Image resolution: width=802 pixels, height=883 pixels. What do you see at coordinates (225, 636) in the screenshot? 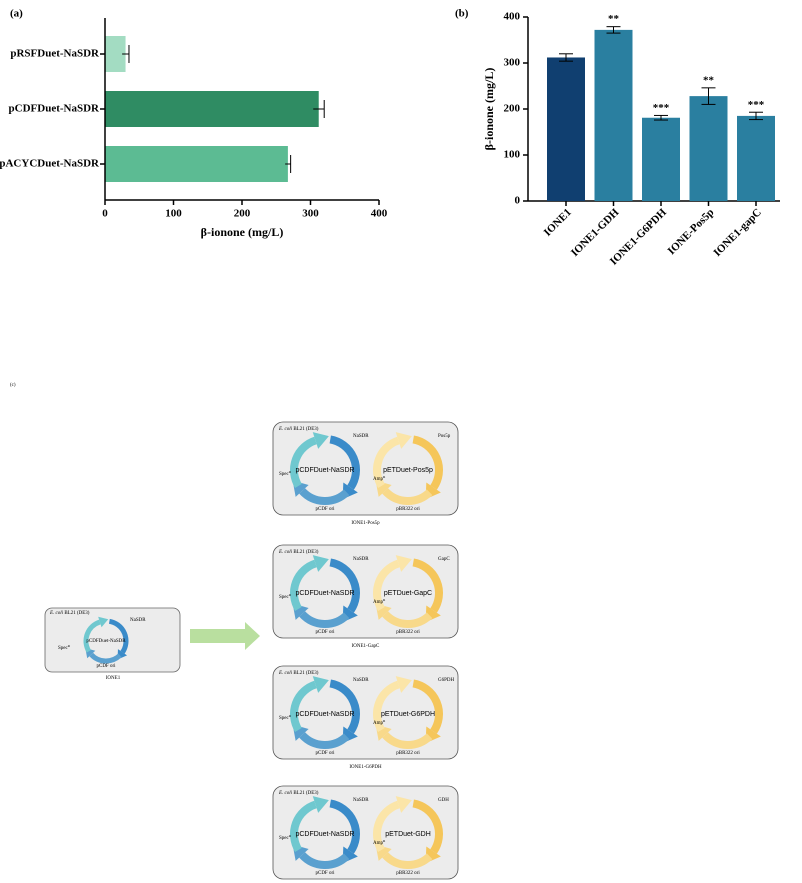
I see `transition-arrow` at bounding box center [225, 636].